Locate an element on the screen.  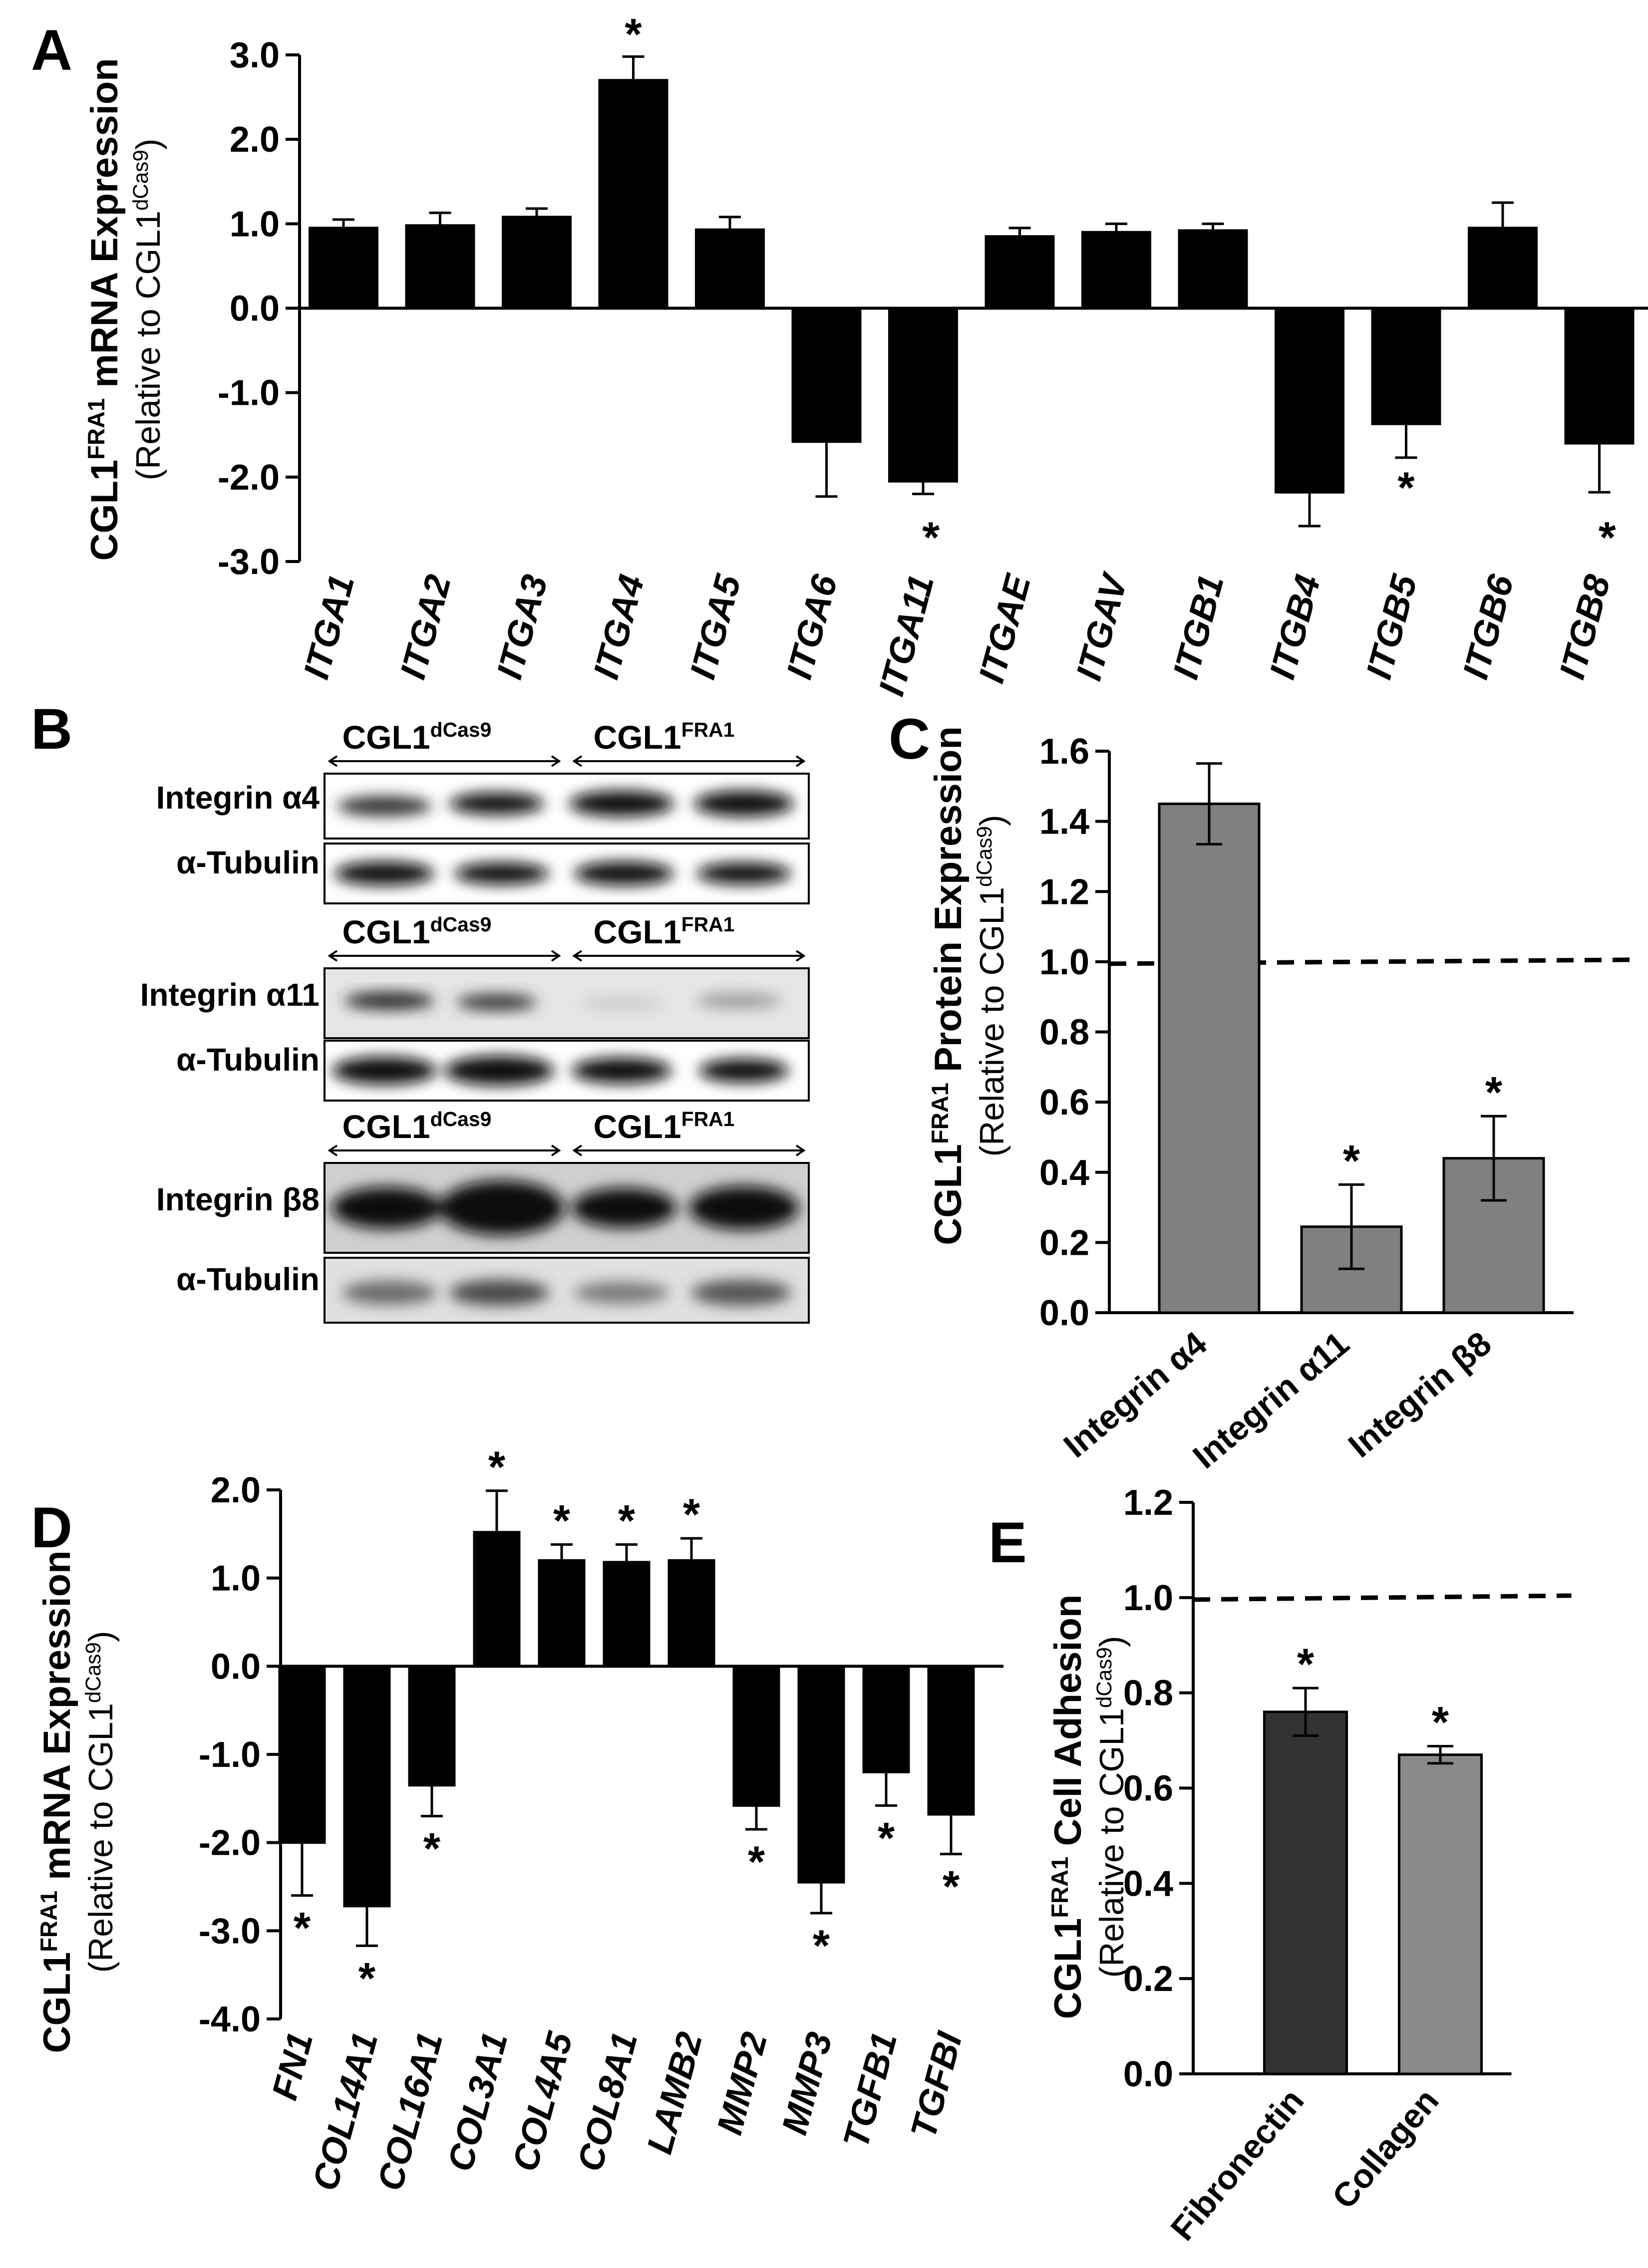
panel-c-bar is located at coordinates (1209, 1058).